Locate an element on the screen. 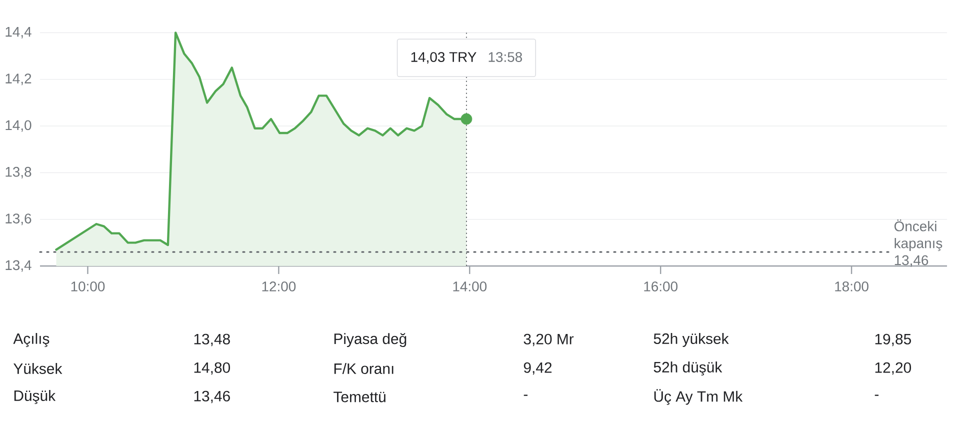 This screenshot has height=430, width=960. text: 3,20 Mr is located at coordinates (549, 340).